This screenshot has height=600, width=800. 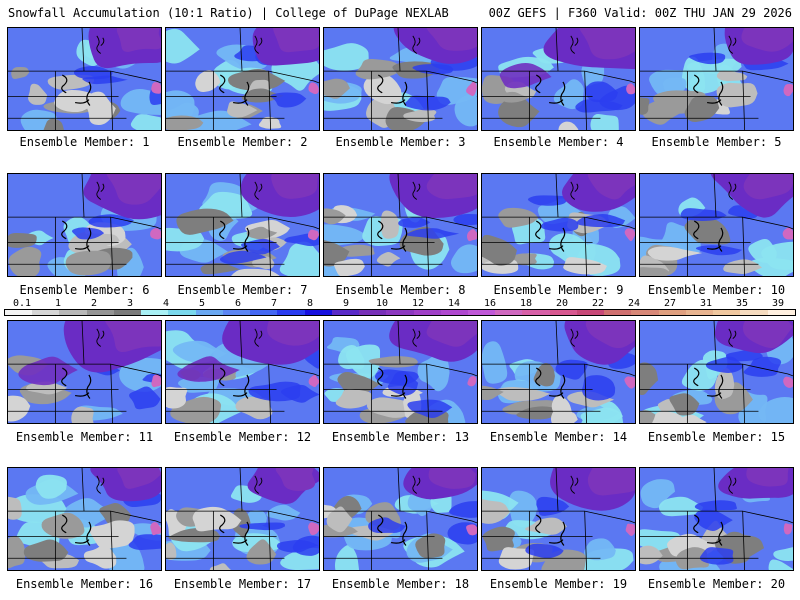 I want to click on ensemble-member-label: Ensemble Member: 7, so click(x=242, y=290).